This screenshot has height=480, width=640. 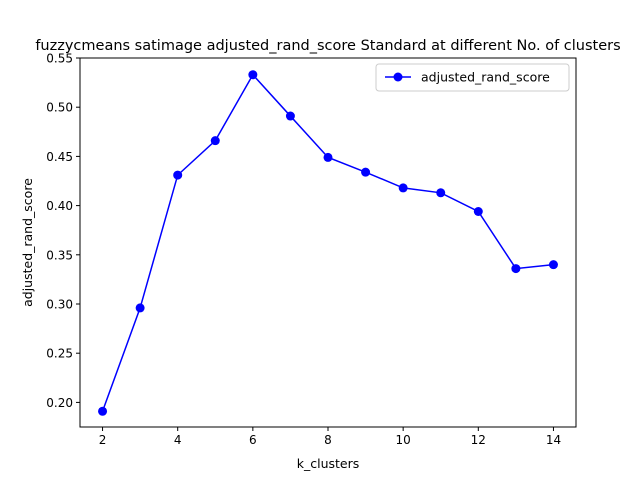 What do you see at coordinates (59, 206) in the screenshot?
I see `y-tick-label: 0.40` at bounding box center [59, 206].